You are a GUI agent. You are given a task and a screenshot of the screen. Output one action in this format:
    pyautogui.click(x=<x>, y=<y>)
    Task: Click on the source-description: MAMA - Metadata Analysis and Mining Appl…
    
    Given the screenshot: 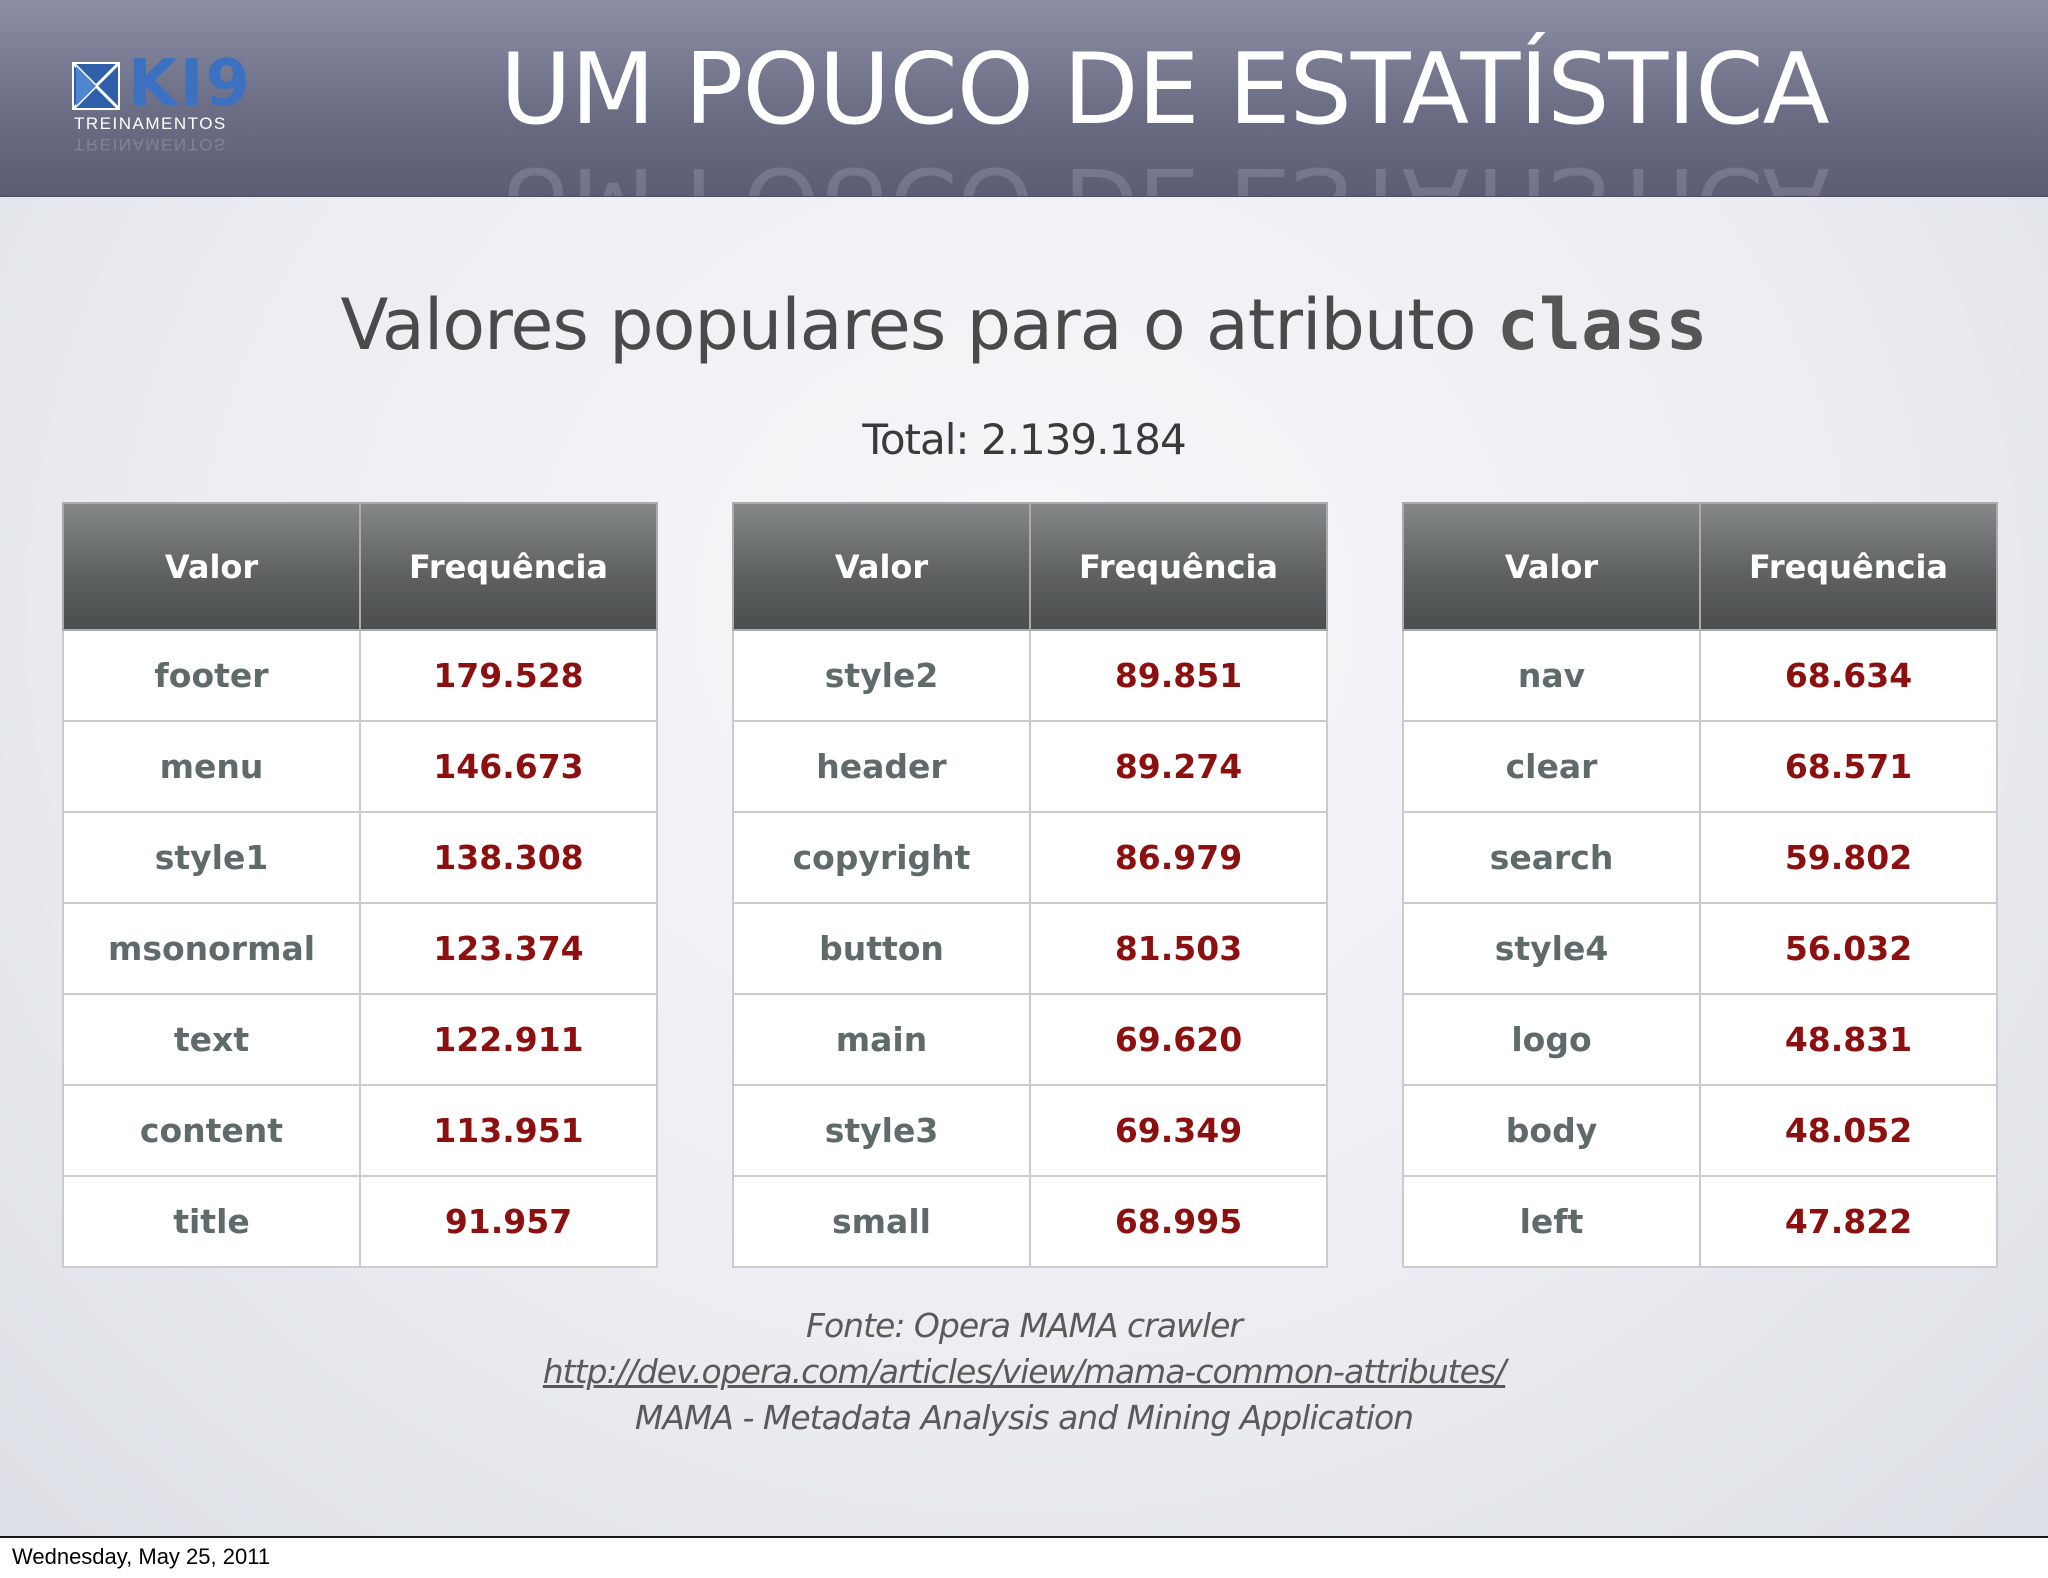 What is the action you would take?
    pyautogui.click(x=1024, y=1417)
    